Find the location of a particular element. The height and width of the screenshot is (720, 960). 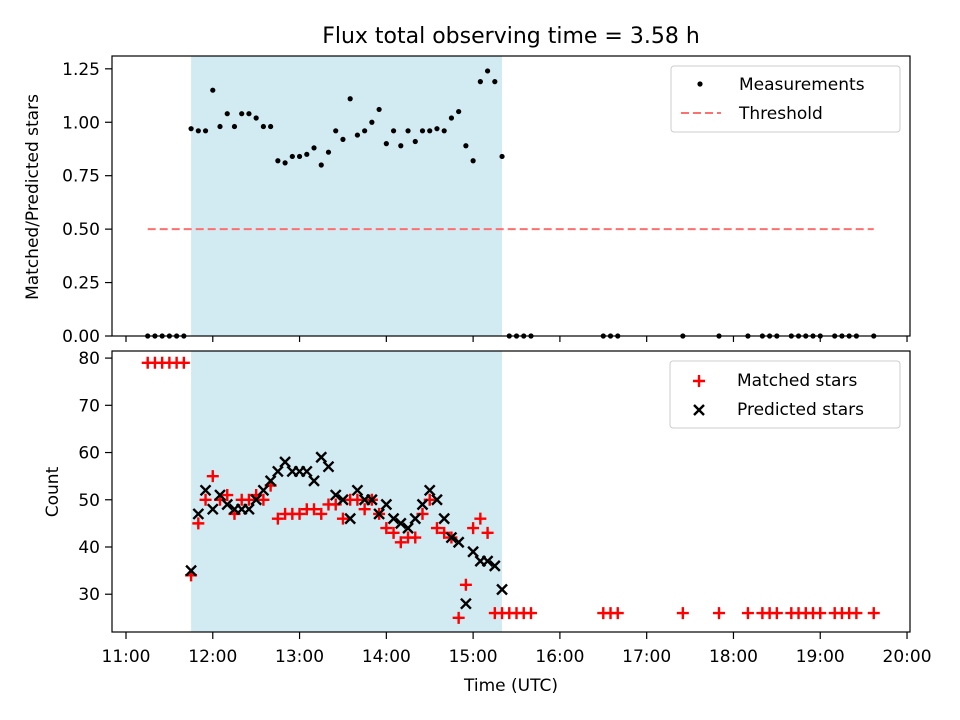

bottom-y-tick-label: 30 is located at coordinates (89, 595).